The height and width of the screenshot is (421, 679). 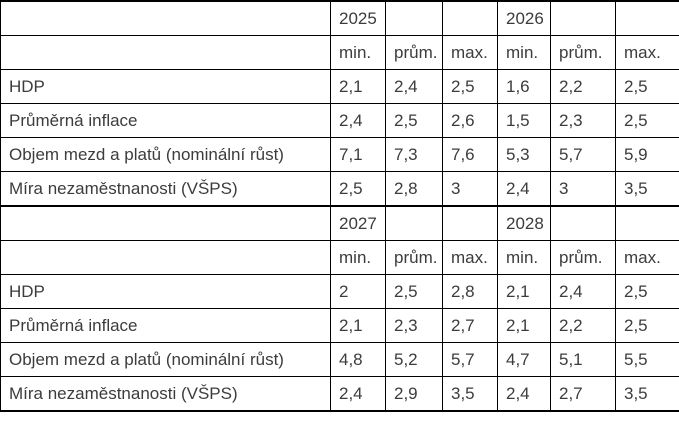 I want to click on value-cell: 7,1, so click(x=358, y=154).